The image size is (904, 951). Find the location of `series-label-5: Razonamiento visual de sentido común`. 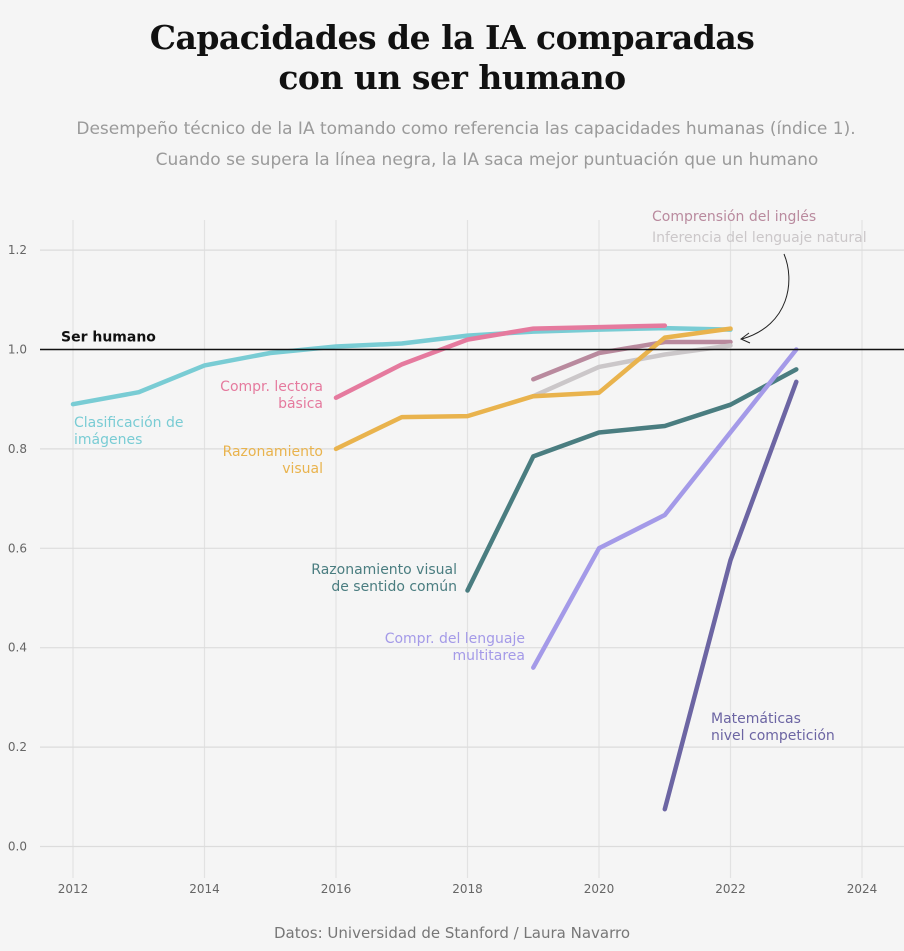

series-label-5: Razonamiento visual de sentido común is located at coordinates (384, 578).